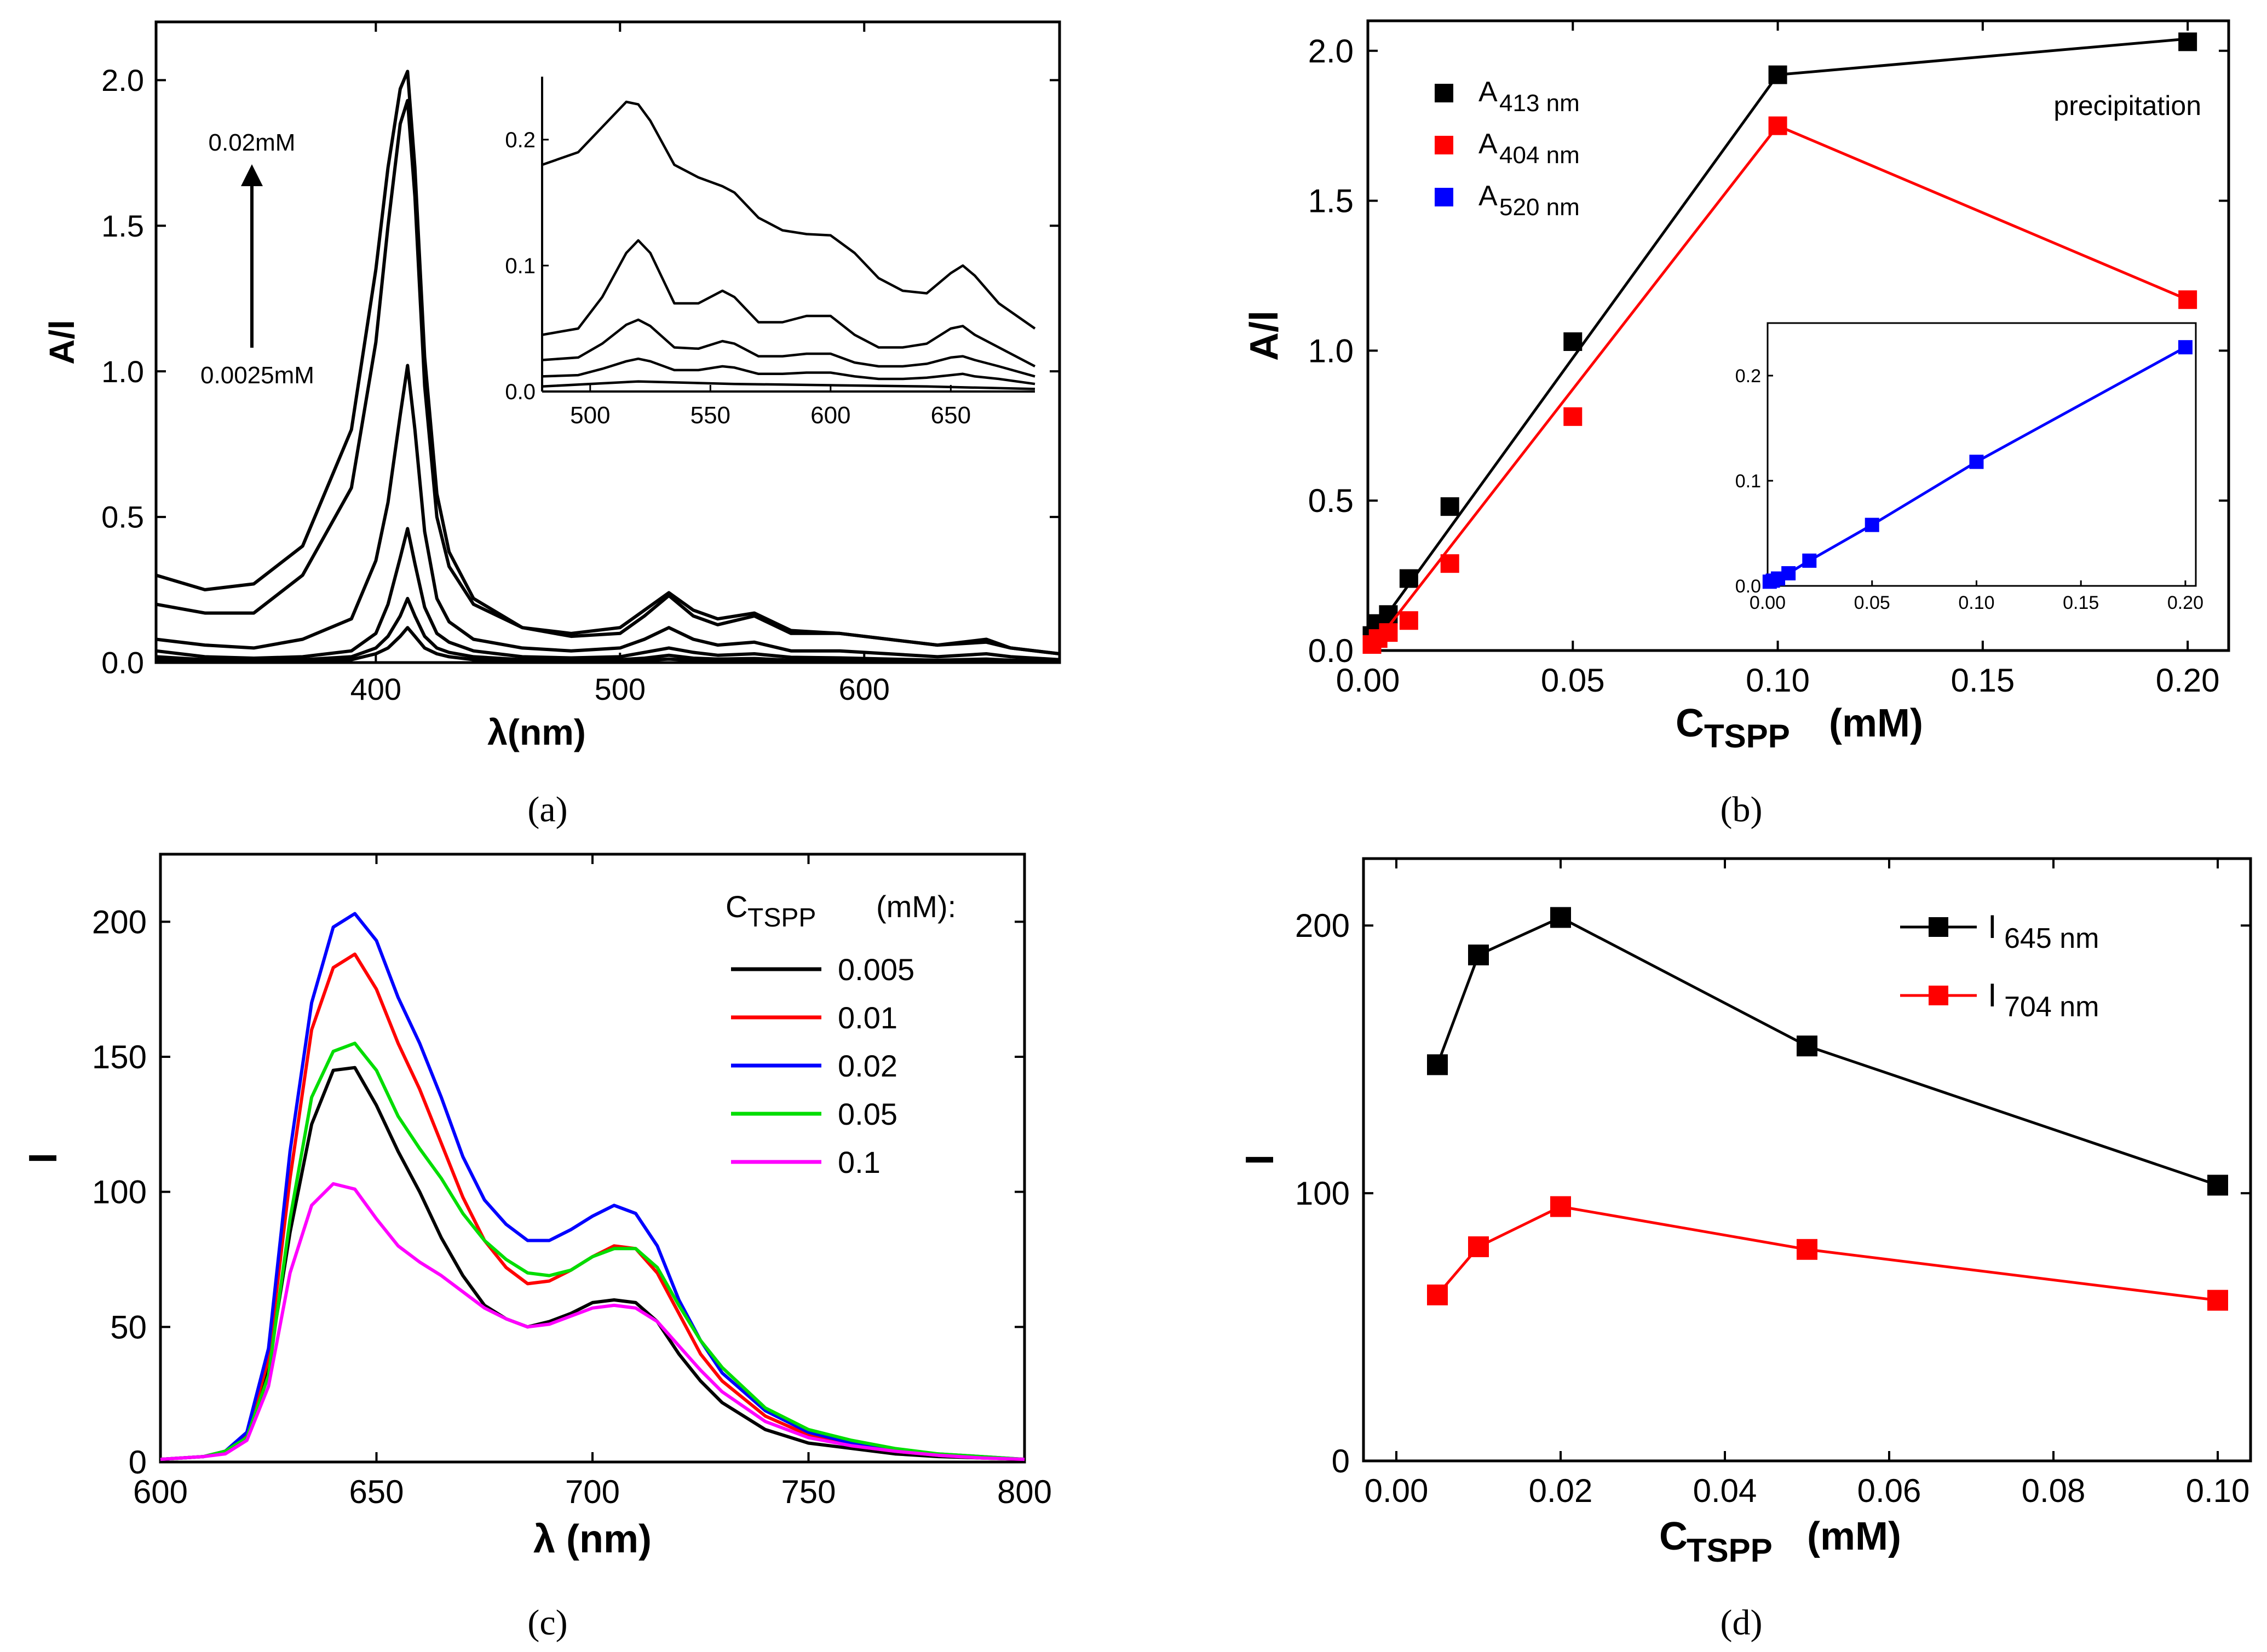 This screenshot has width=2267, height=1652. I want to click on y-tick-label-c: 150, so click(119, 1057).